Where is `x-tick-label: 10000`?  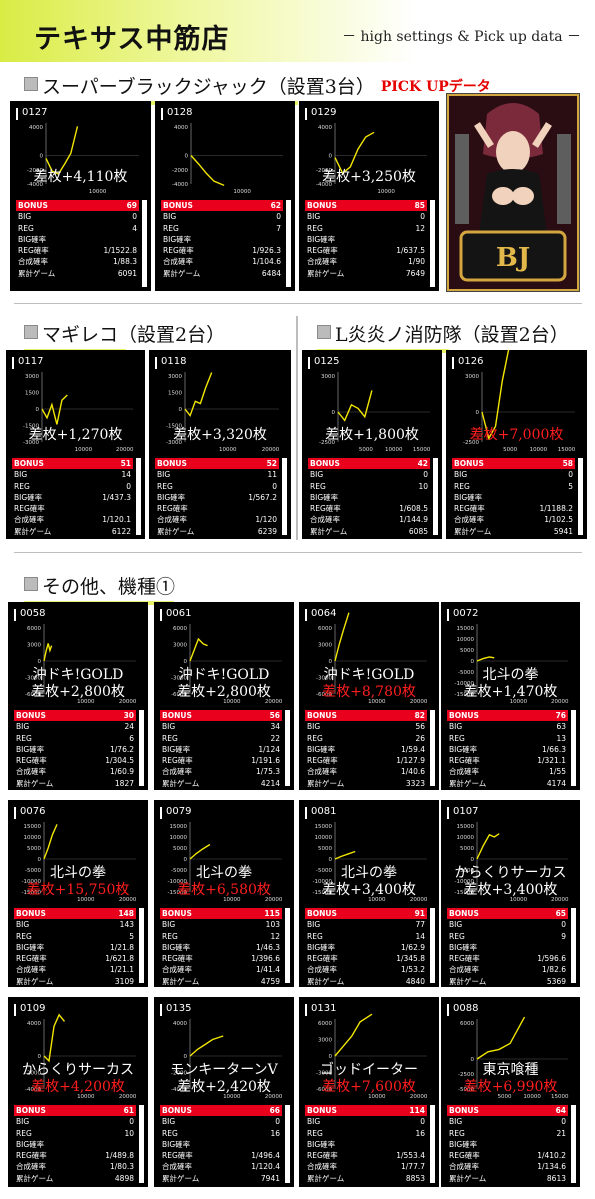 x-tick-label: 10000 is located at coordinates (377, 1097).